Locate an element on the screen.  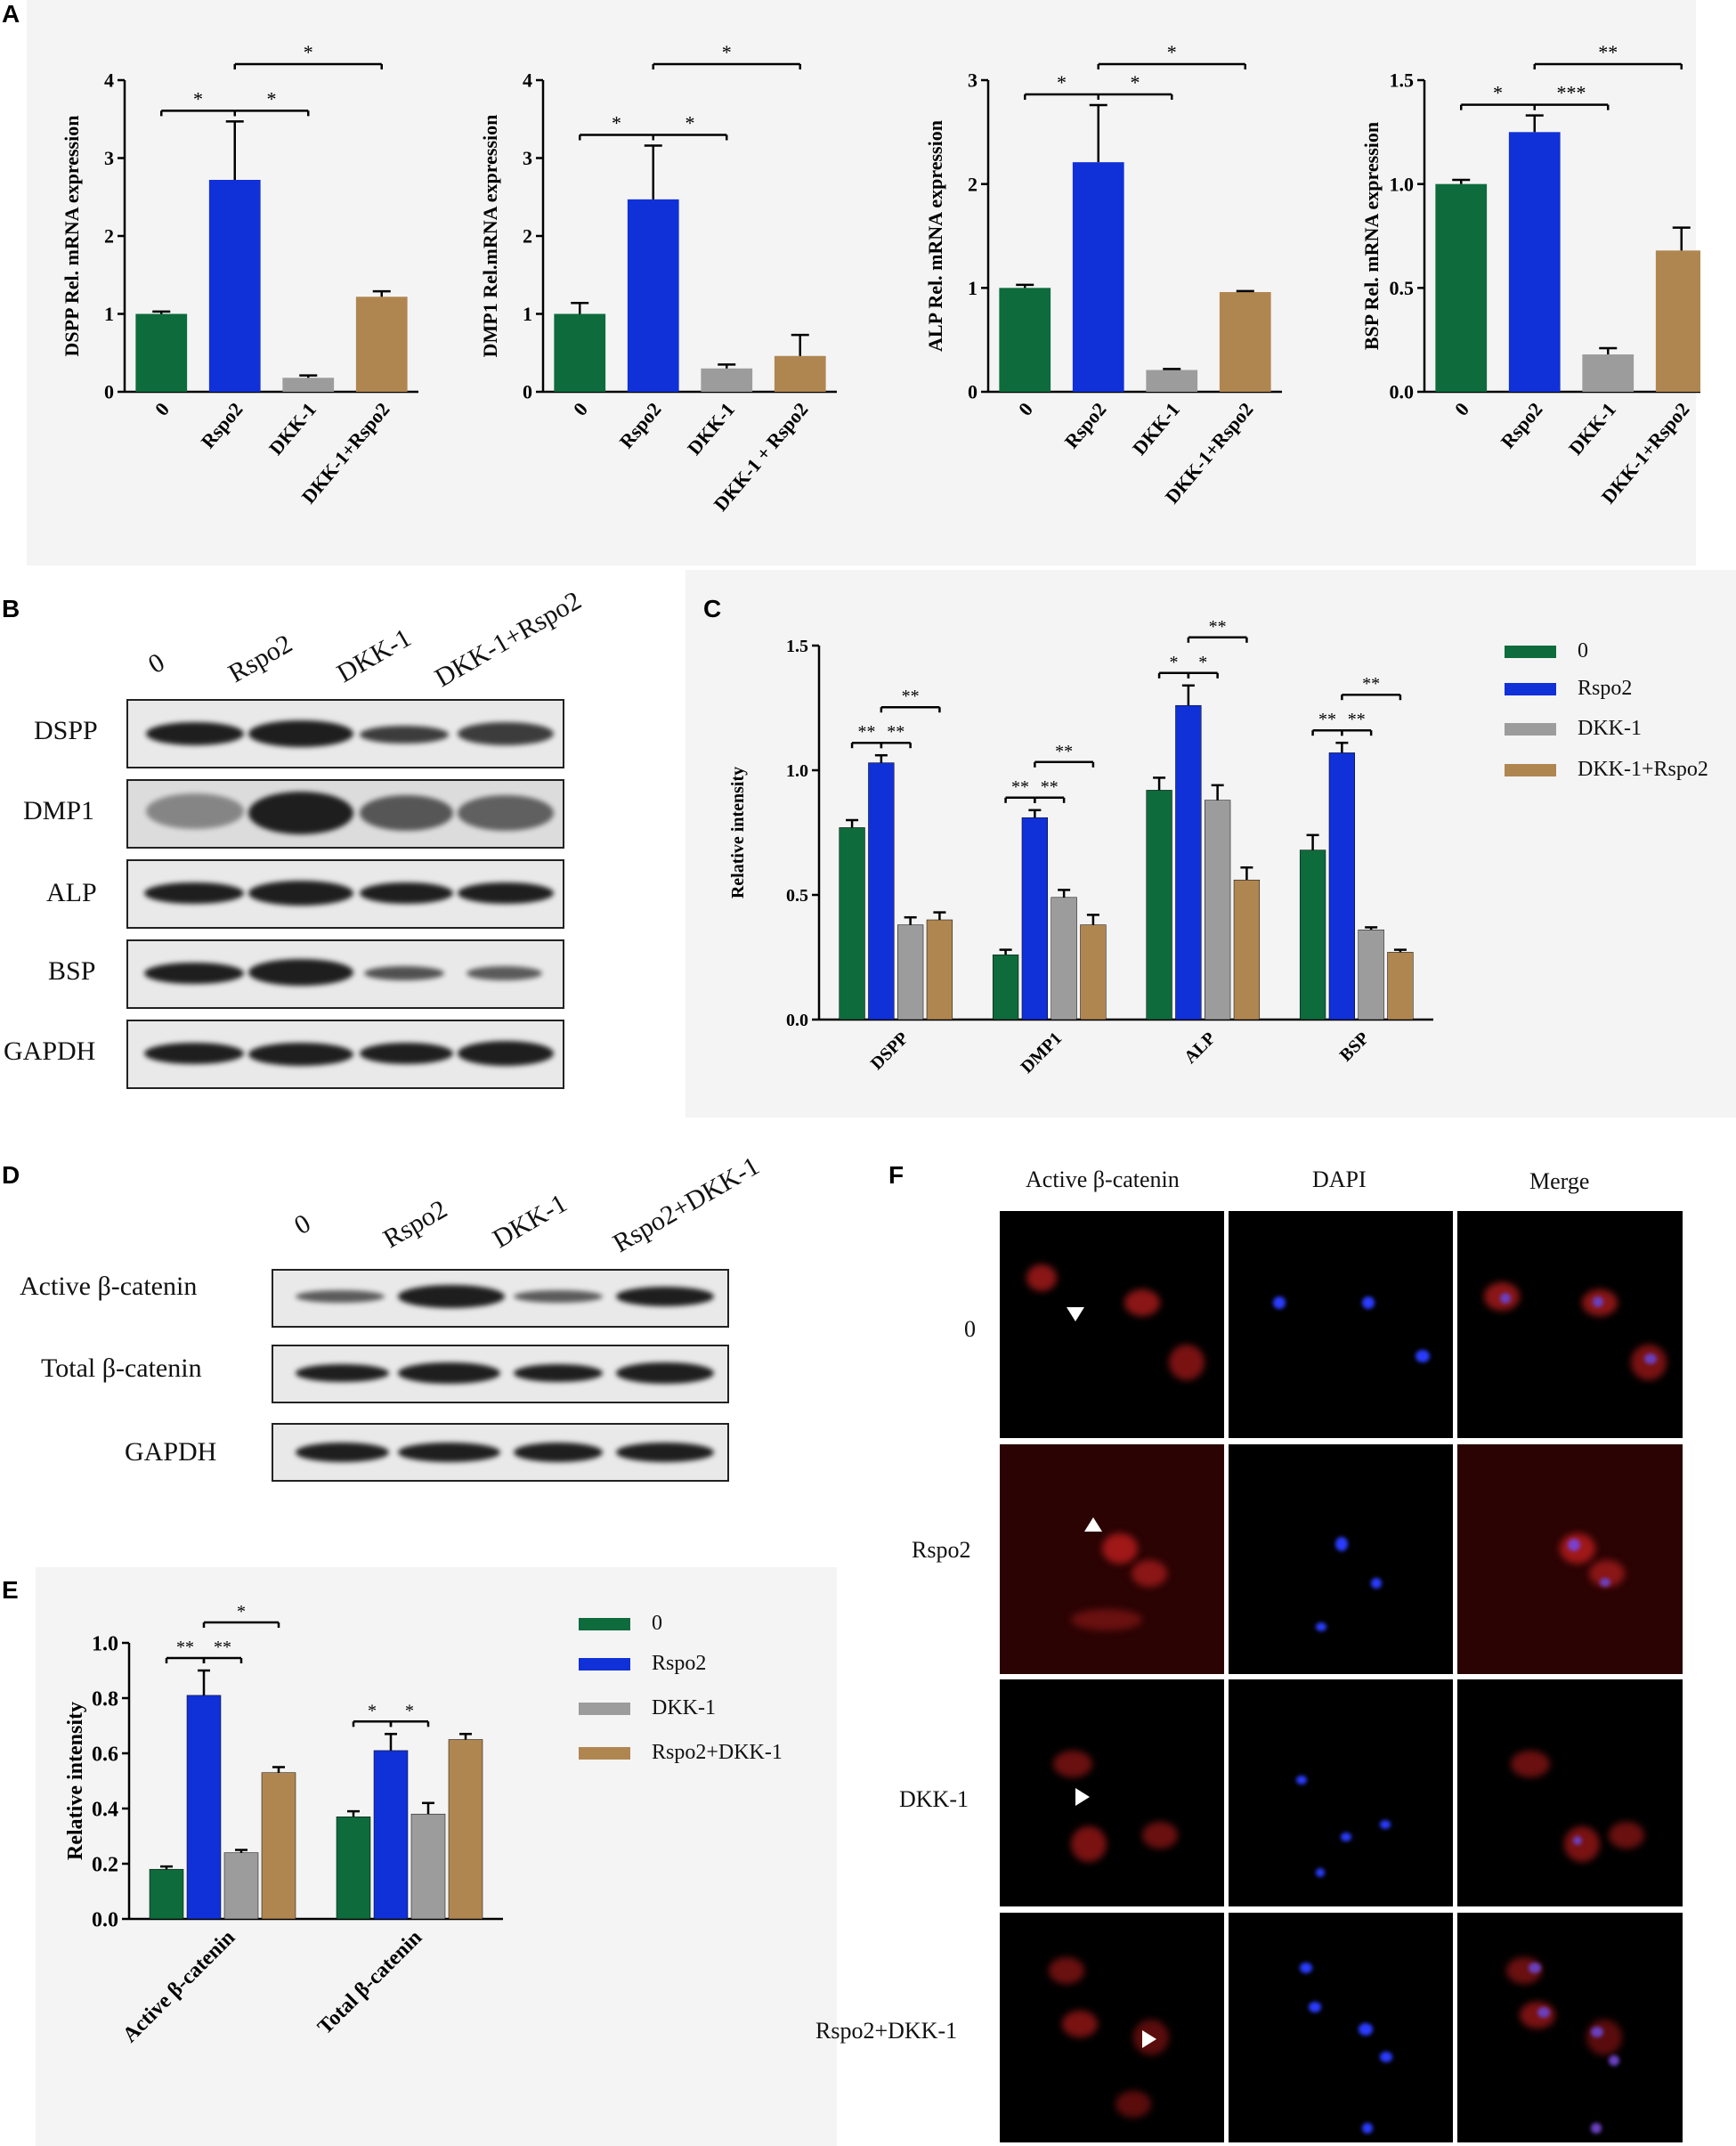
x-tick-label: Active β-catenin is located at coordinates (178, 1986).